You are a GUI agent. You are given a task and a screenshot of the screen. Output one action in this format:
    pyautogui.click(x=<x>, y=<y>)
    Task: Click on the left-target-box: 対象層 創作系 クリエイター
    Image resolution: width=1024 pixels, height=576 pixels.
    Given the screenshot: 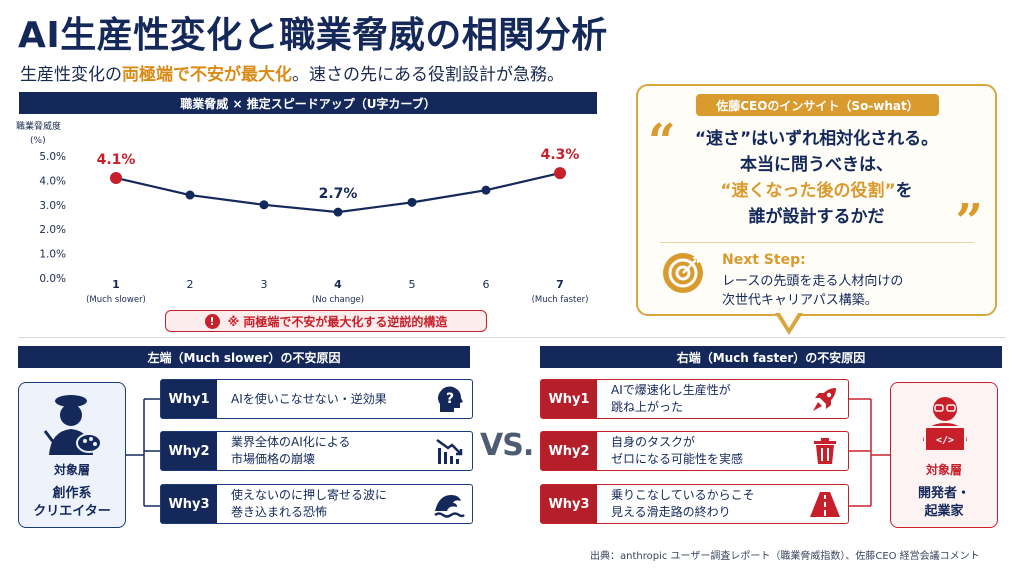 What is the action you would take?
    pyautogui.click(x=72, y=455)
    